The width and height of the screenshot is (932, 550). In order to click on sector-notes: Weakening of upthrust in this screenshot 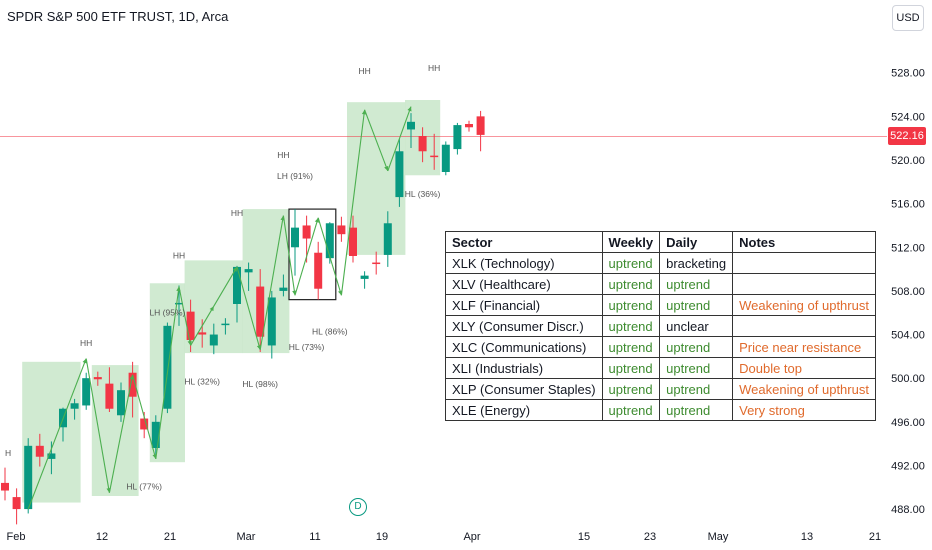, I will do `click(804, 389)`.